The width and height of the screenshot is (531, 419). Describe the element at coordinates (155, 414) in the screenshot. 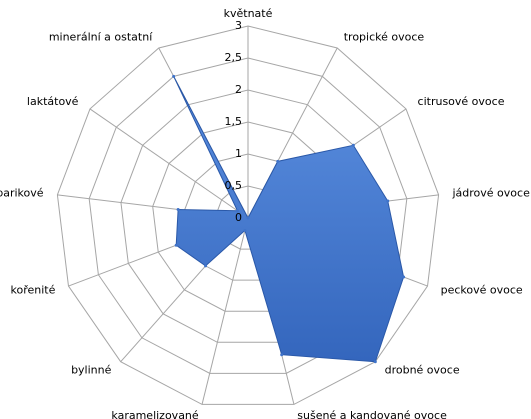

I see `category-label: karamelizované` at that location.